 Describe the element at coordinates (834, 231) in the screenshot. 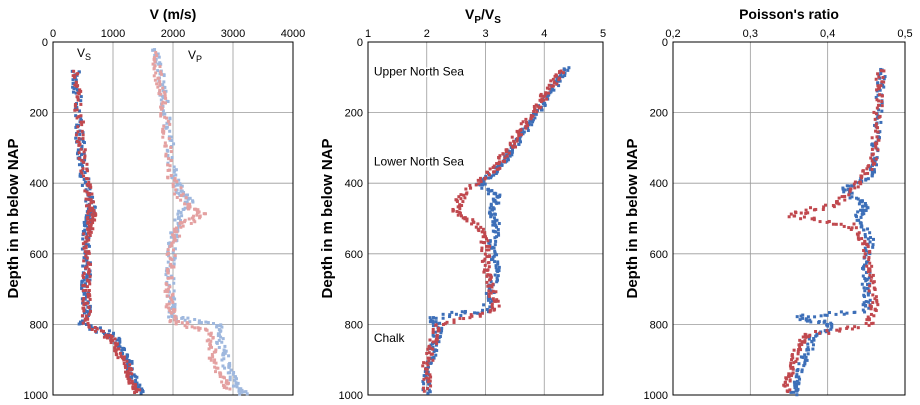

I see `series-red` at that location.